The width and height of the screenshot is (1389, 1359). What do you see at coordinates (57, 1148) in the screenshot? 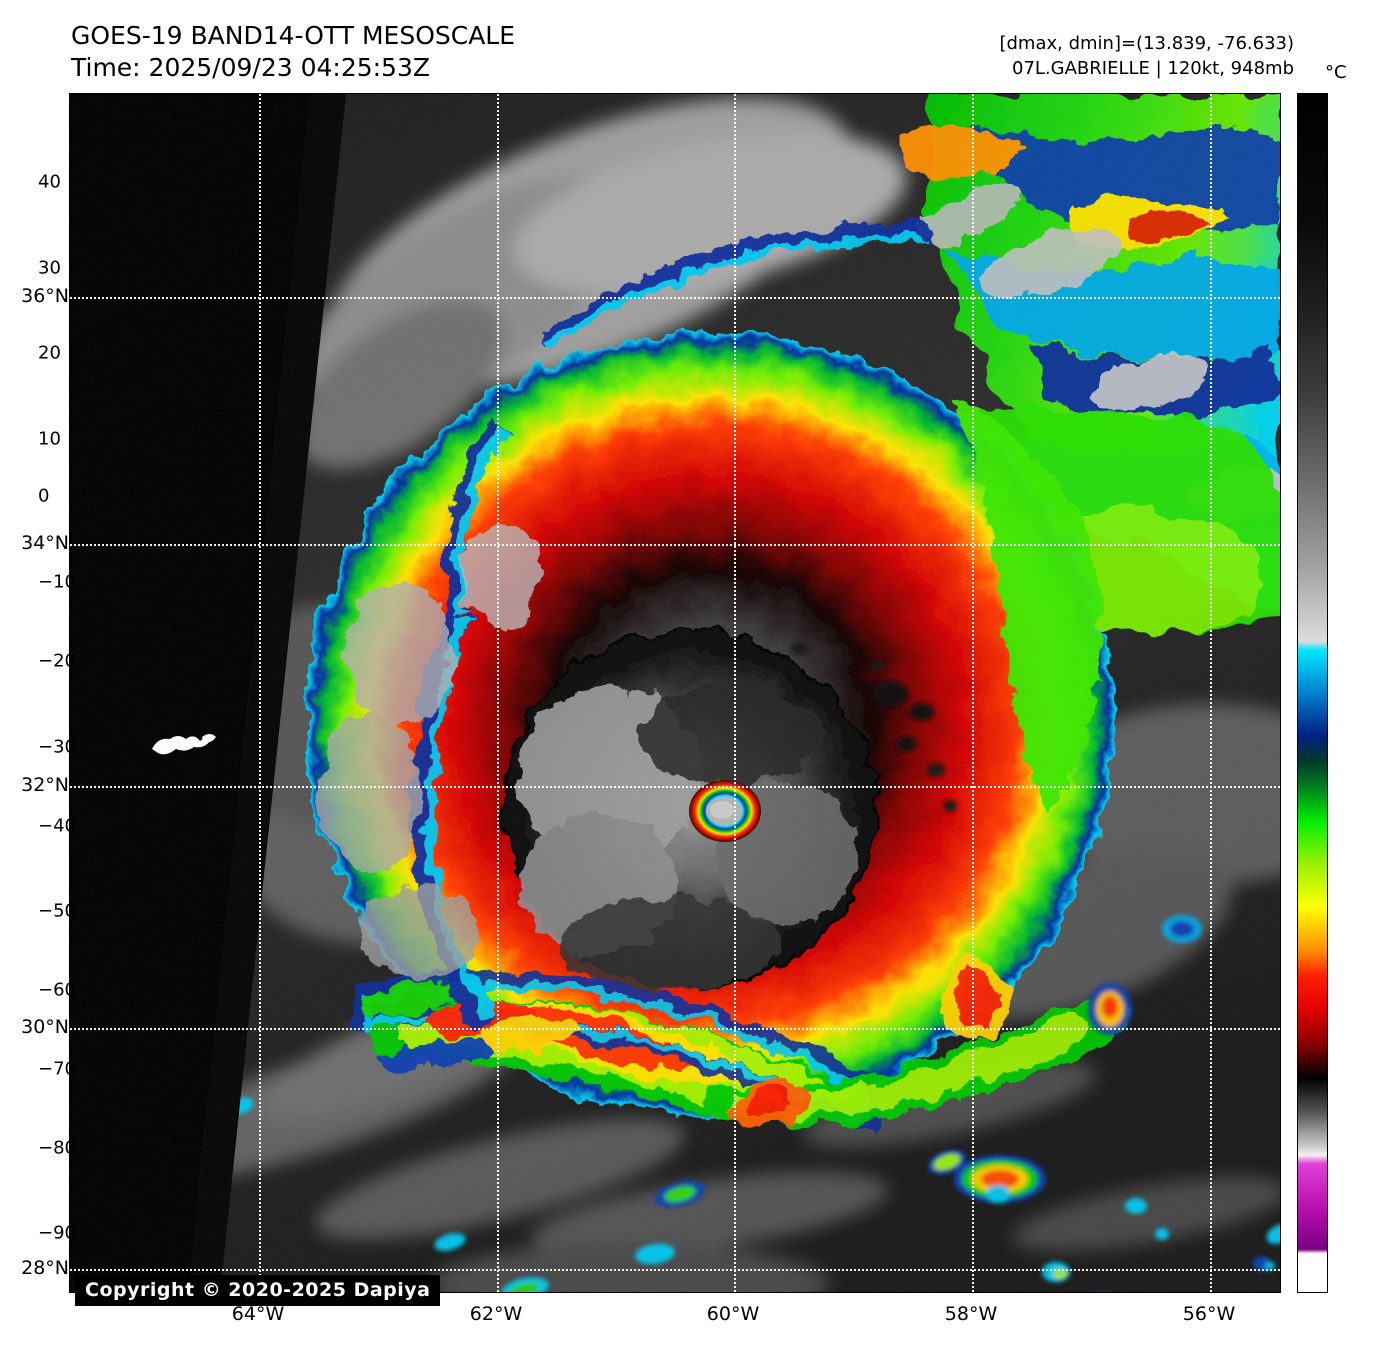
I see `colorbar-tick-label: −80` at bounding box center [57, 1148].